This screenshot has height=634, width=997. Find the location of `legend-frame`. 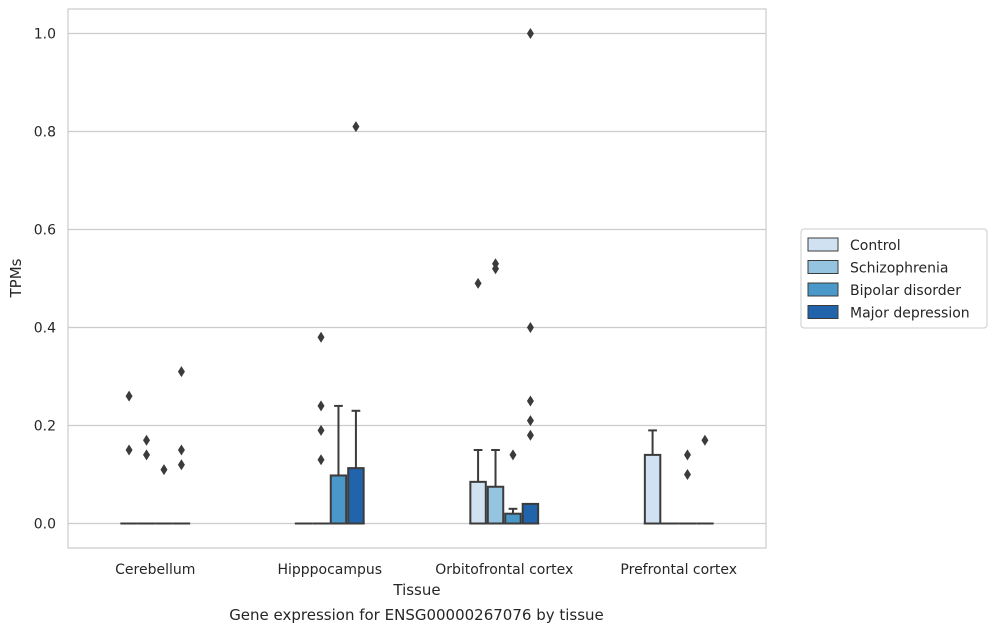

legend-frame is located at coordinates (894, 278).